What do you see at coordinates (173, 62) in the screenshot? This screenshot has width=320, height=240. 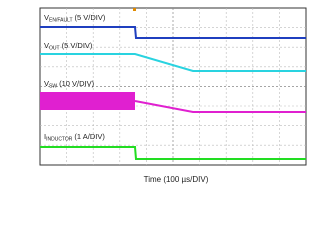 I see `trace-vout` at bounding box center [173, 62].